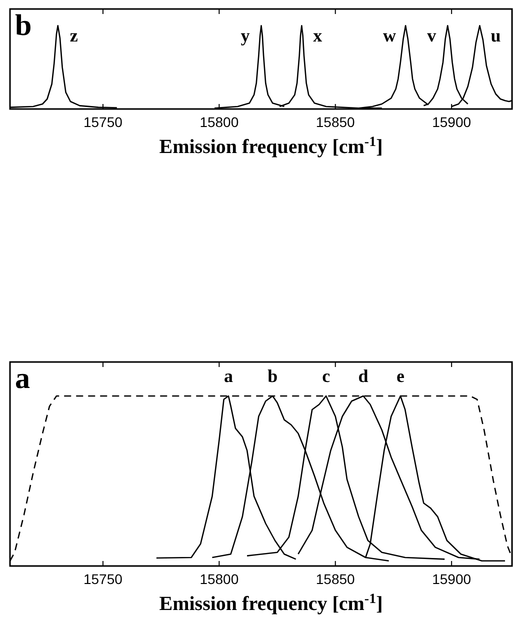 The width and height of the screenshot is (513, 620). I want to click on legend-label: v, so click(431, 36).